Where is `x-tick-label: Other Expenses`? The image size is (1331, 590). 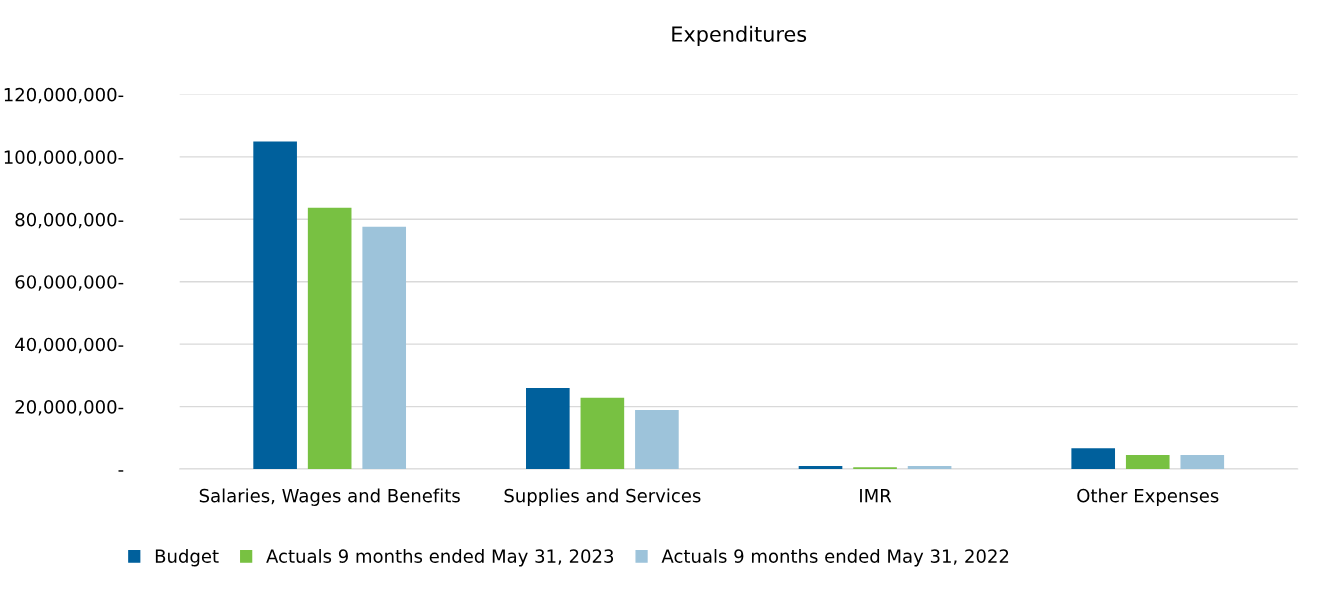
x-tick-label: Other Expenses is located at coordinates (1148, 497).